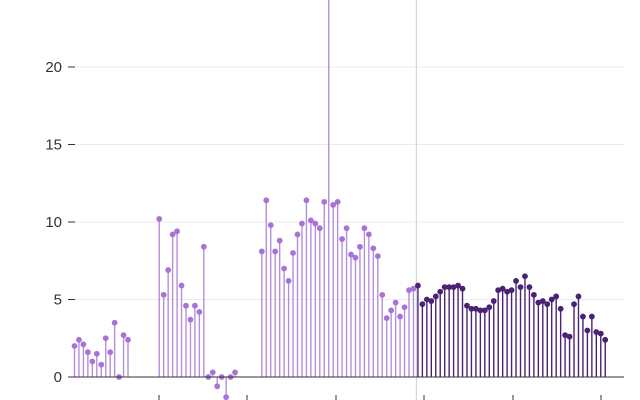 The image size is (640, 400). What do you see at coordinates (58, 300) in the screenshot?
I see `y-tick-label: 5` at bounding box center [58, 300].